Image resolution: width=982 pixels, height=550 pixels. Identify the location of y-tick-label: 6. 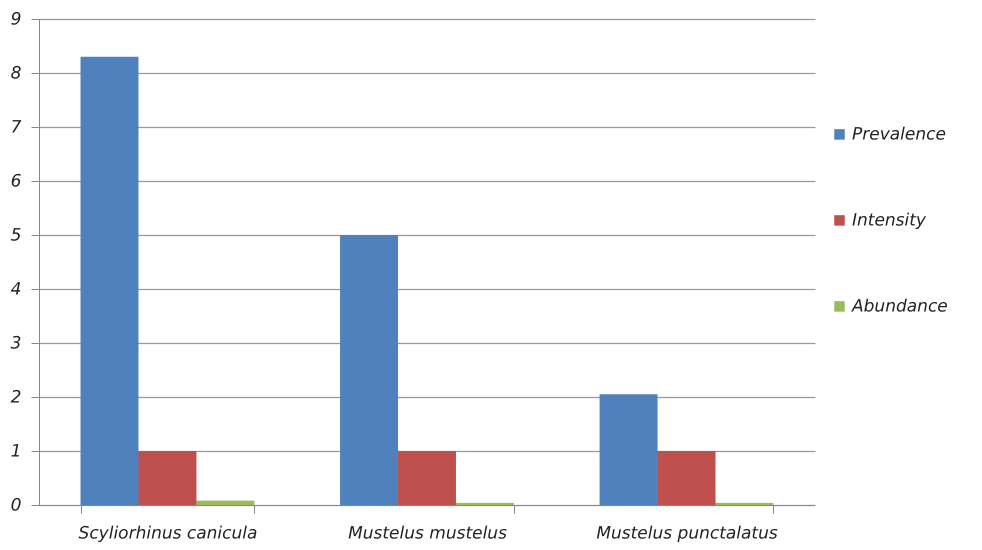
(16, 182).